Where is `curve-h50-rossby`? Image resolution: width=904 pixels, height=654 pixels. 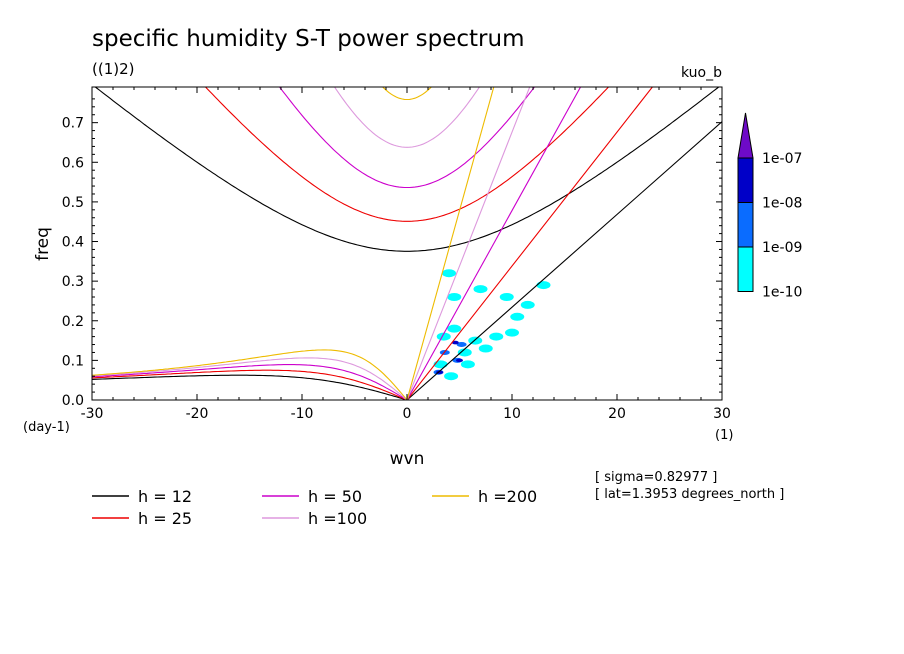 curve-h50-rossby is located at coordinates (250, 382).